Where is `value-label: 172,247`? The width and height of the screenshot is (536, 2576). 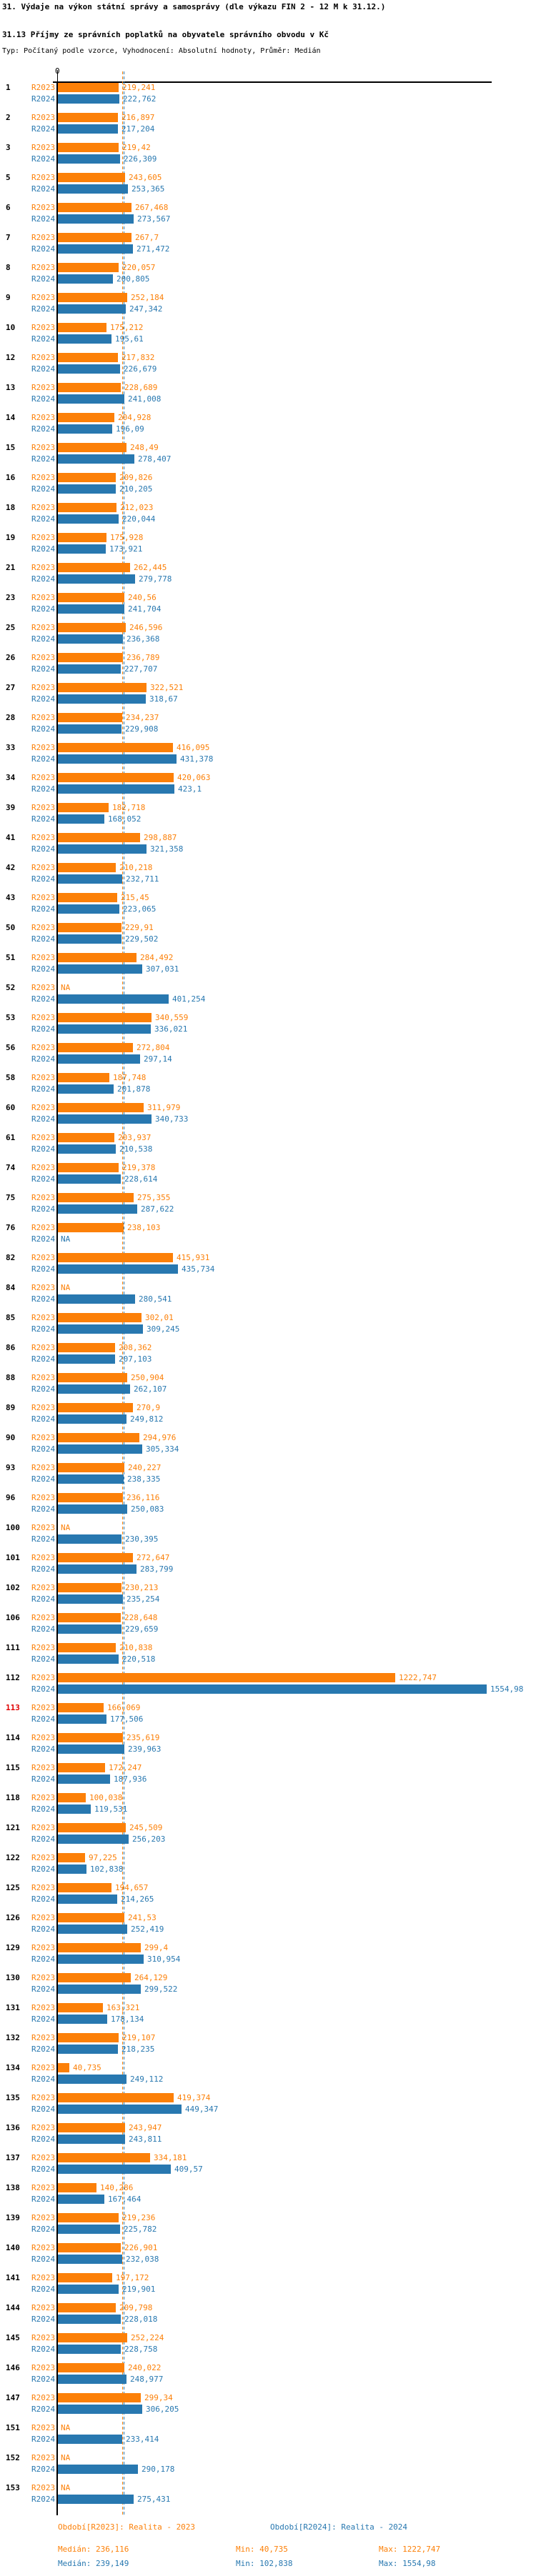 value-label: 172,247 is located at coordinates (125, 1768).